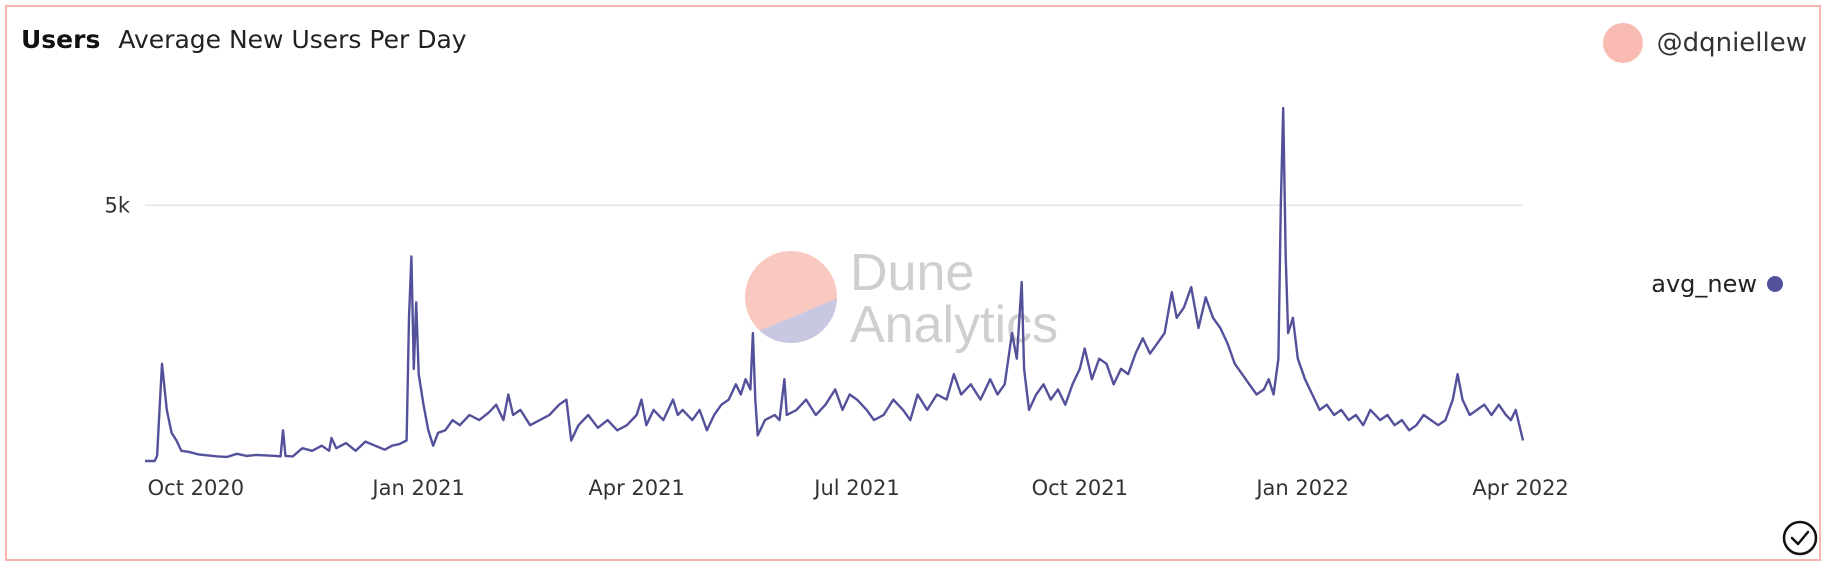 The width and height of the screenshot is (1828, 566). Describe the element at coordinates (196, 488) in the screenshot. I see `x-tick-label: Oct 2020` at that location.